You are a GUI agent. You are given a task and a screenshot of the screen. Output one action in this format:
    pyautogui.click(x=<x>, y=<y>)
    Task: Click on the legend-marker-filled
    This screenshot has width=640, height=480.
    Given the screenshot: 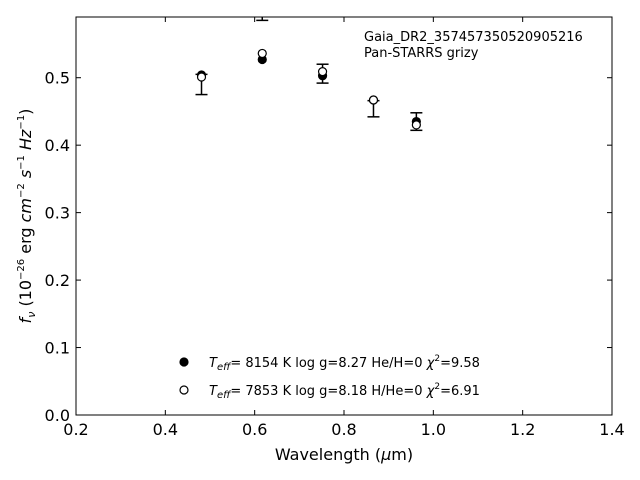 What is the action you would take?
    pyautogui.click(x=184, y=362)
    